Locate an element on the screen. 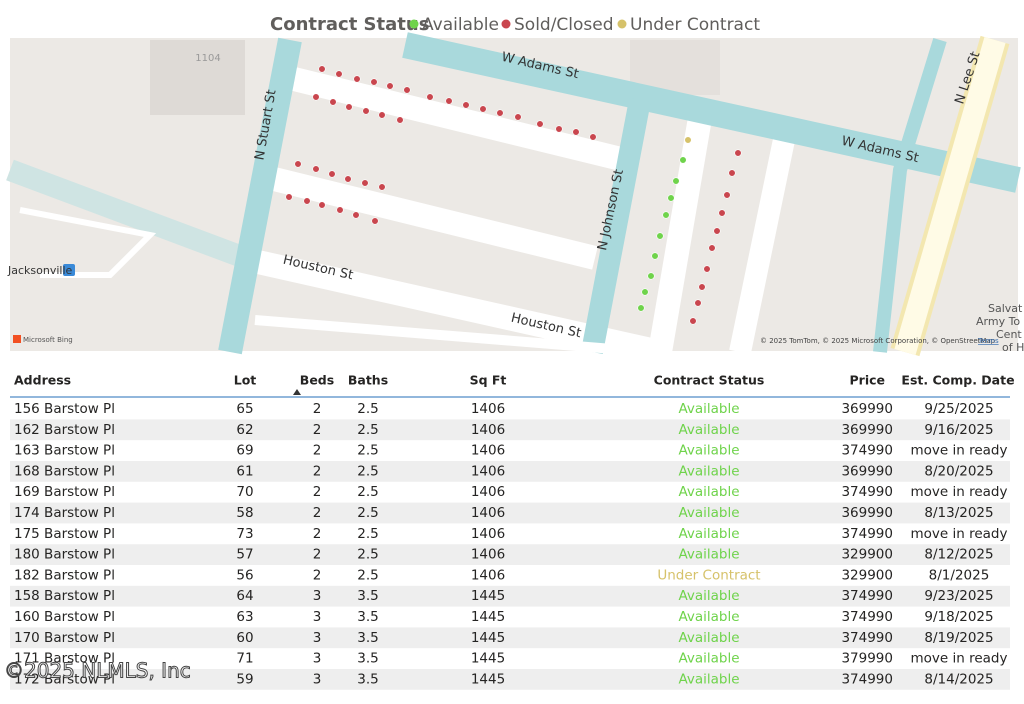 Image resolution: width=1024 pixels, height=704 pixels. map-terms: Terms is located at coordinates (988, 341).